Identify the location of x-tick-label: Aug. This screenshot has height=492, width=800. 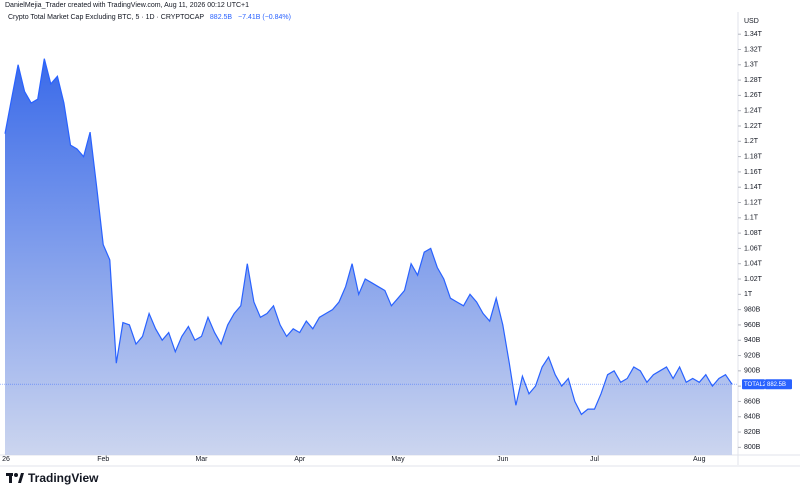
(699, 459).